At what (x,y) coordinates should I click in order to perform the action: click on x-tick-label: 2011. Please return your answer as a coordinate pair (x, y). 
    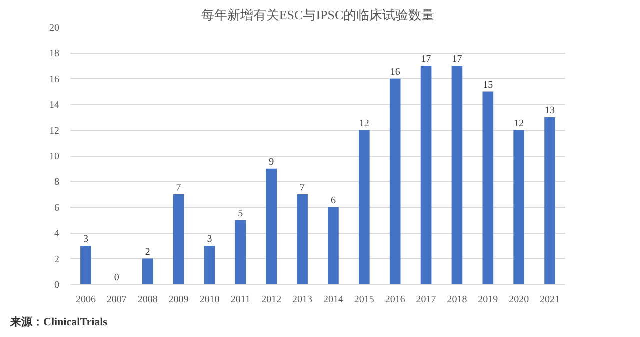
    Looking at the image, I should click on (240, 300).